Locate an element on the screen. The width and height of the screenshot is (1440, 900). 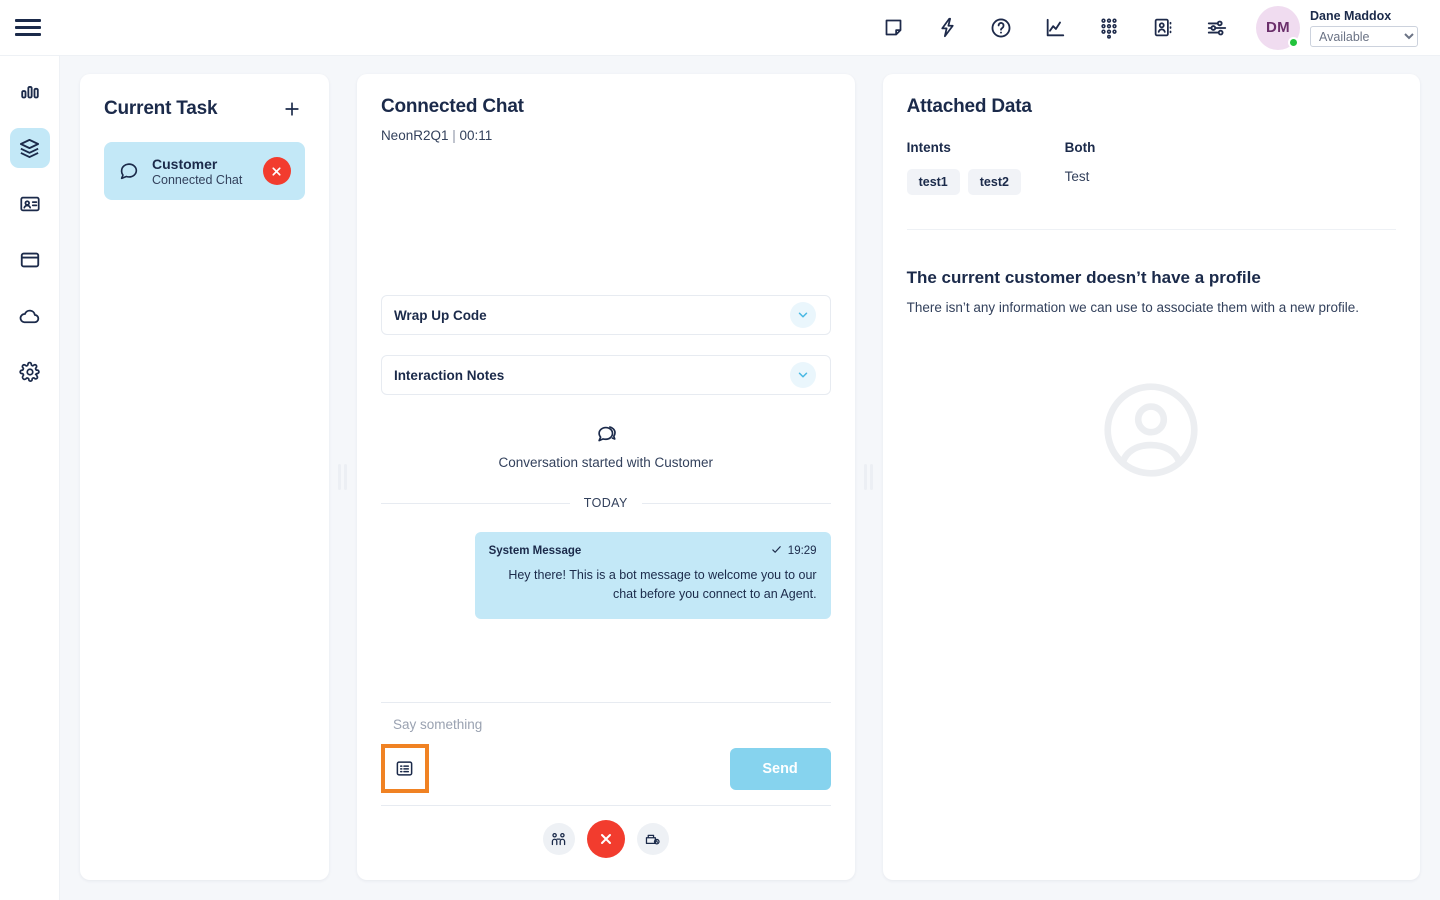
current-task-header: Current Task is located at coordinates (204, 109).